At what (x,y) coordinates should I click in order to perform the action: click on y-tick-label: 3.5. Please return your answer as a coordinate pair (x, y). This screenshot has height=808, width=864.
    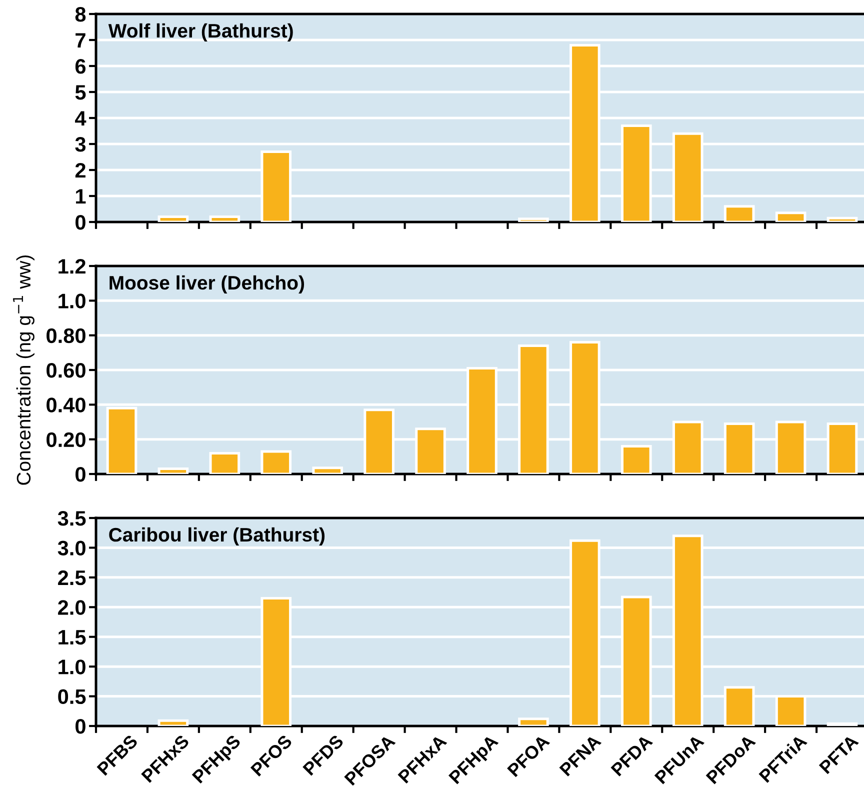
    Looking at the image, I should click on (72, 518).